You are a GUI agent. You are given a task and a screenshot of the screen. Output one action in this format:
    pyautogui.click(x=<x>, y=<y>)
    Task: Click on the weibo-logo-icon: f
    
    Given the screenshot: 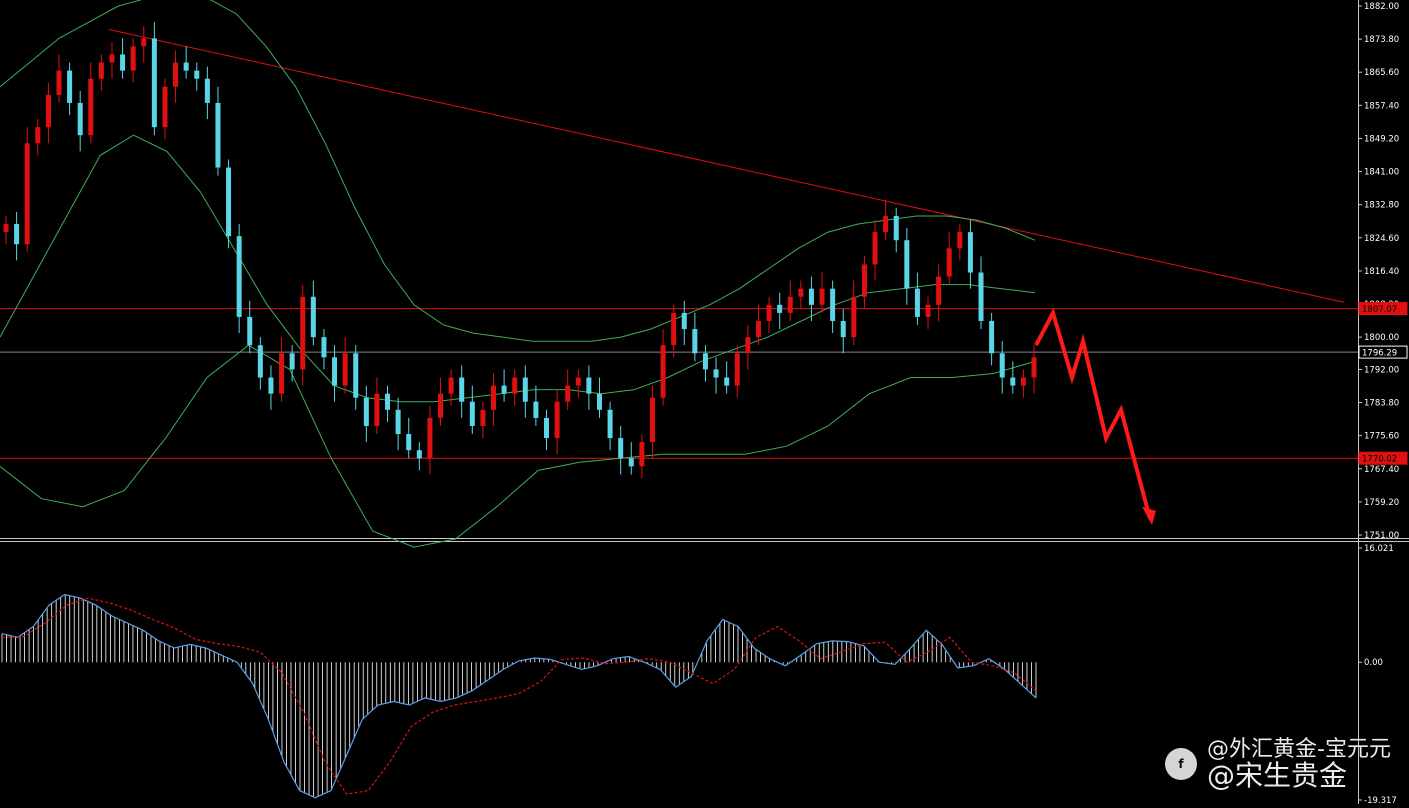 What is the action you would take?
    pyautogui.click(x=1181, y=763)
    